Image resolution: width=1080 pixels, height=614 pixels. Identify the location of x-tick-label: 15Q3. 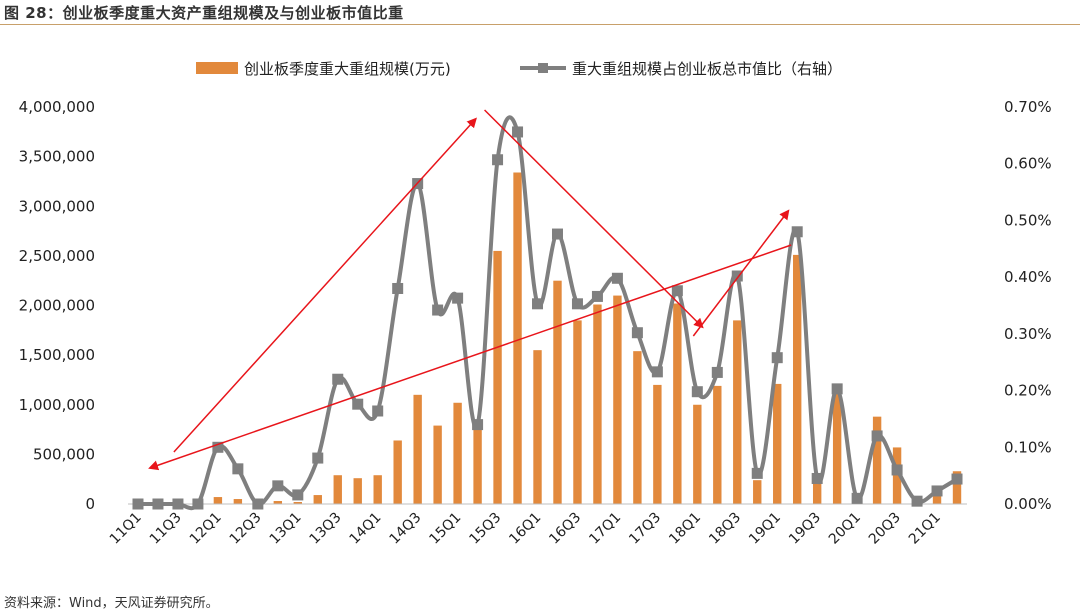
(485, 529).